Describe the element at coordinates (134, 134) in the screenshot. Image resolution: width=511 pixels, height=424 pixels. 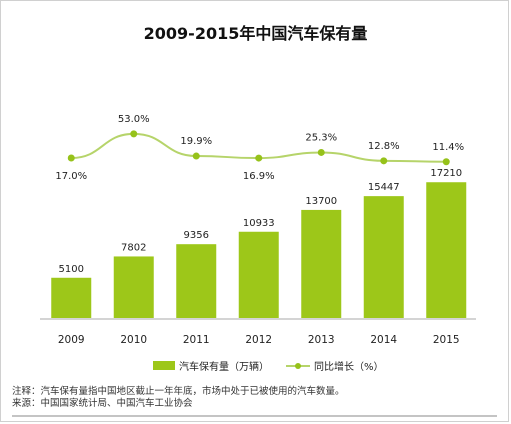
I see `growth-point-2010` at that location.